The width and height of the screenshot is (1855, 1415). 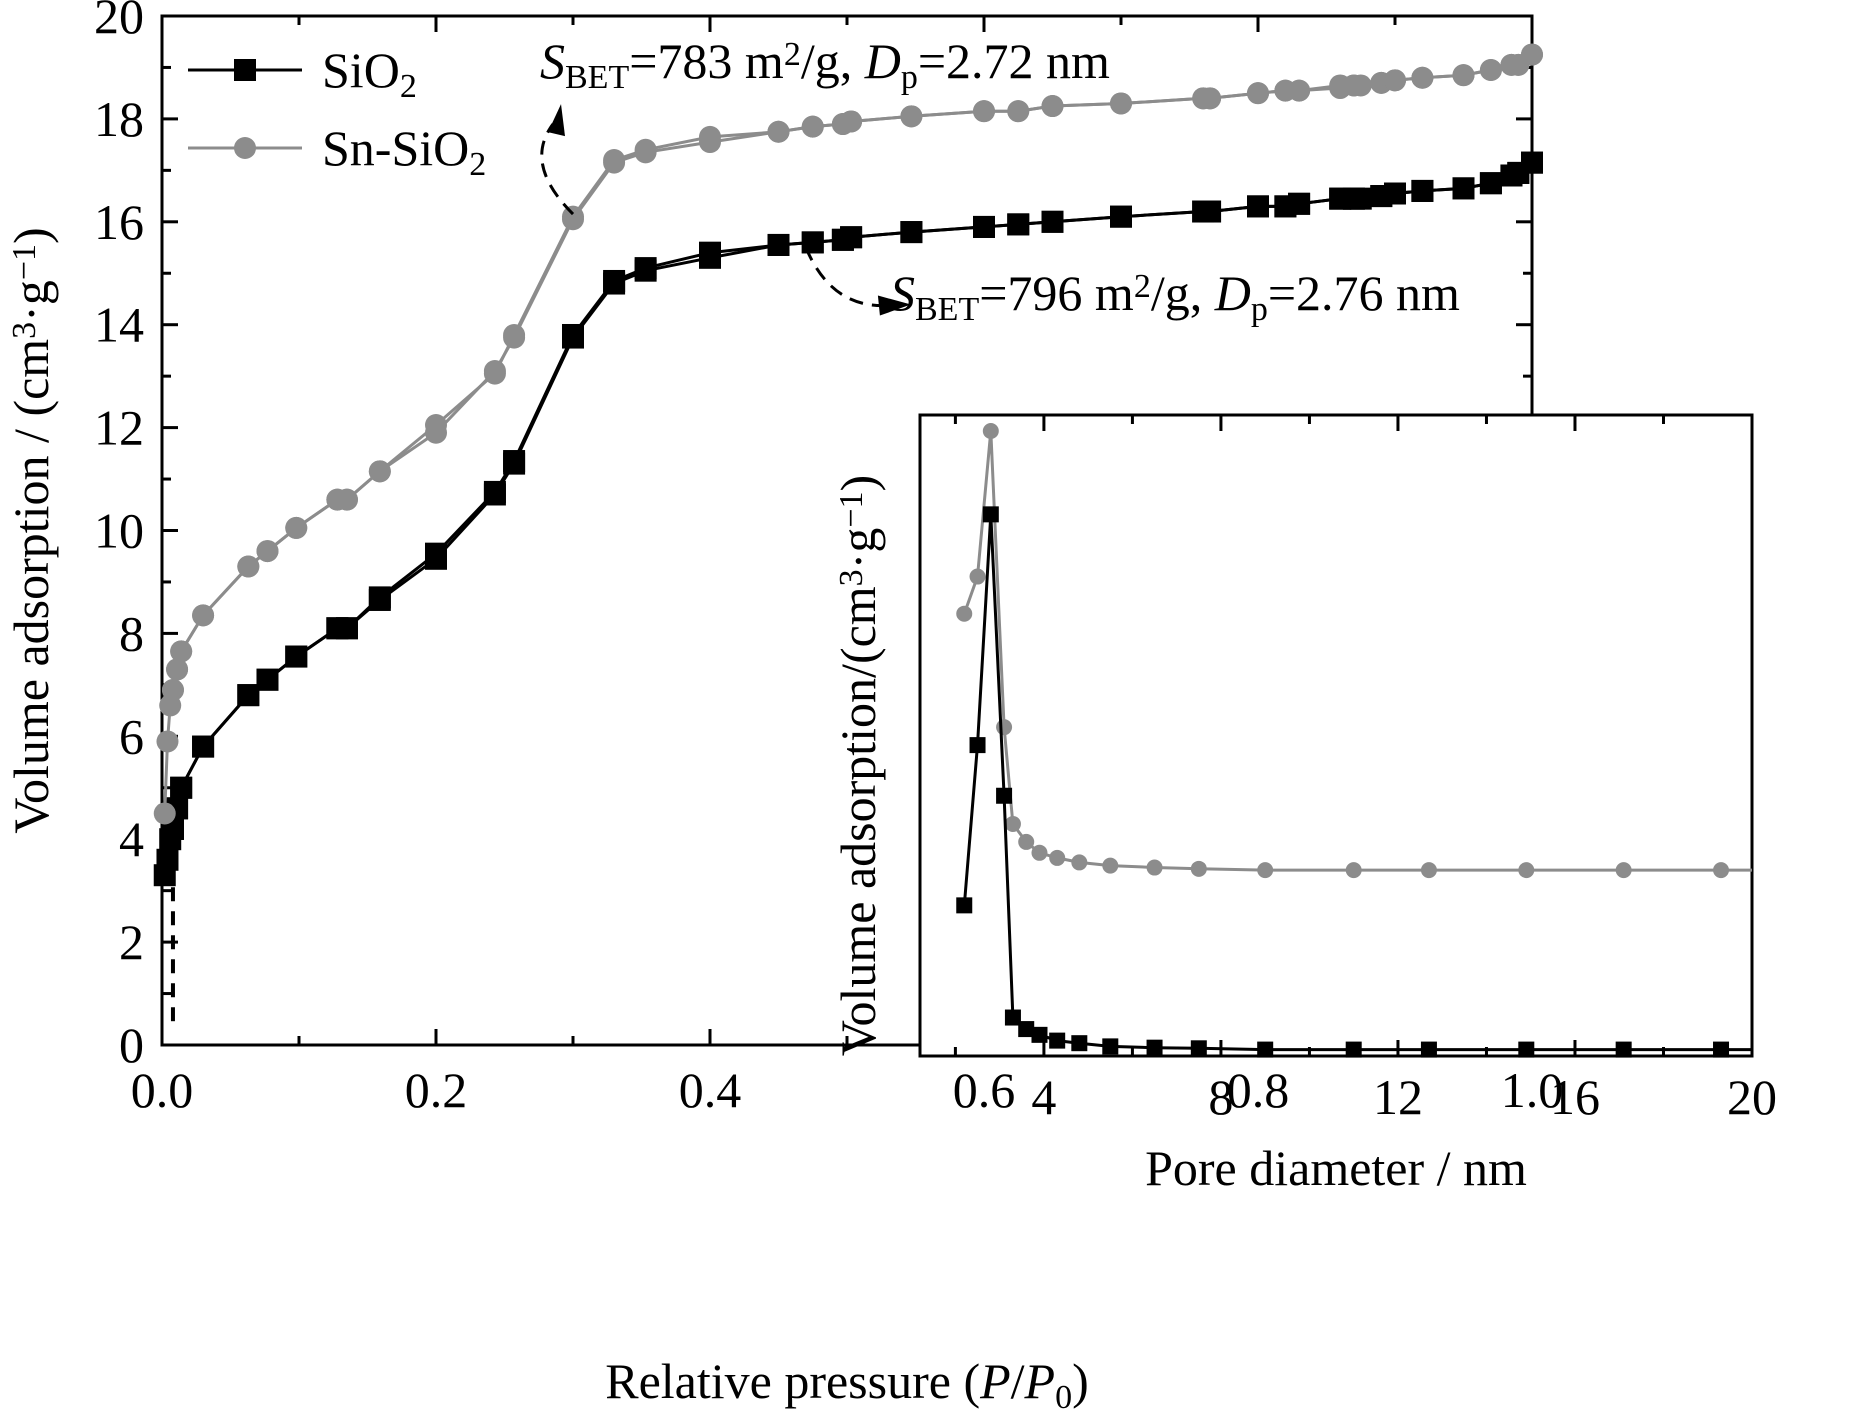 I want to click on legend-label-0: SiO2, so click(x=369, y=73).